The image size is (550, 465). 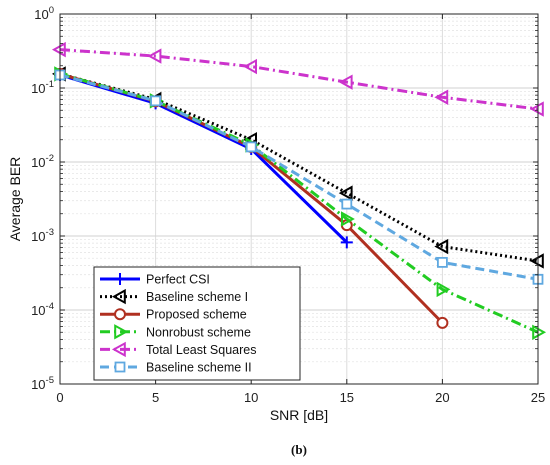 I want to click on y-tick-label: 10⁻³, so click(x=42, y=235).